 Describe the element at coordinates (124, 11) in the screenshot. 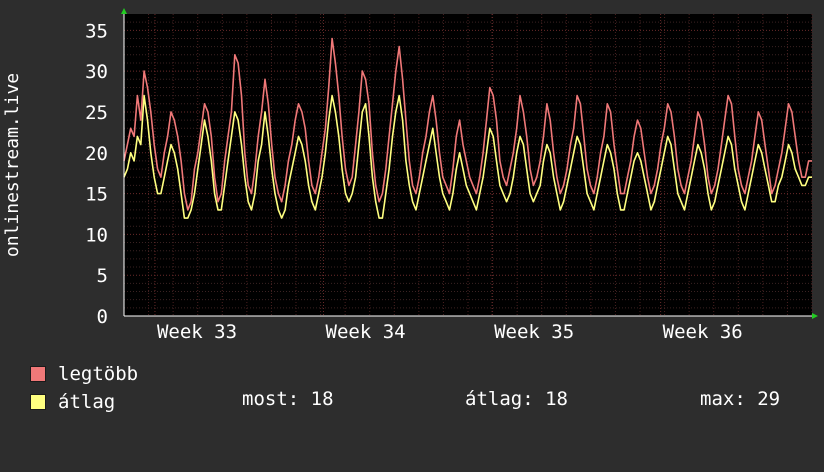

I see `y-axis-arrow` at that location.